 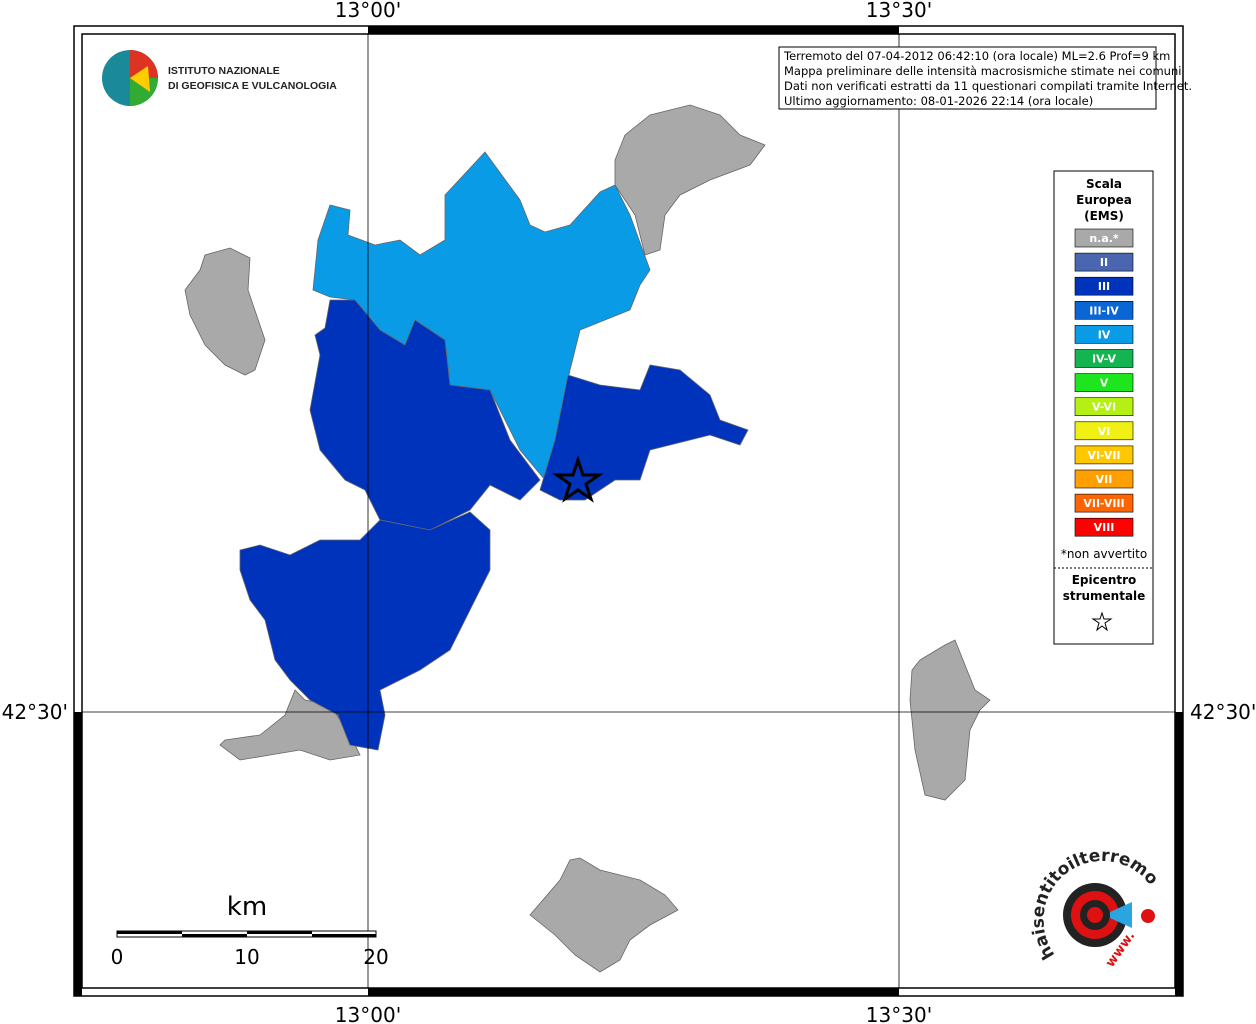 I want to click on legend-label: V-VI, so click(x=1104, y=407).